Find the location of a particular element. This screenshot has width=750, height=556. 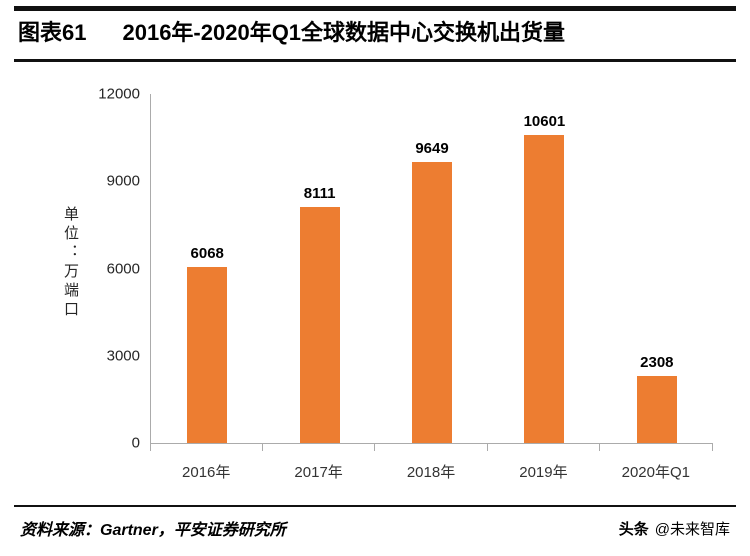

figure-title: 2016年-2020年Q1全球数据中心交换机出货量 is located at coordinates (344, 32).